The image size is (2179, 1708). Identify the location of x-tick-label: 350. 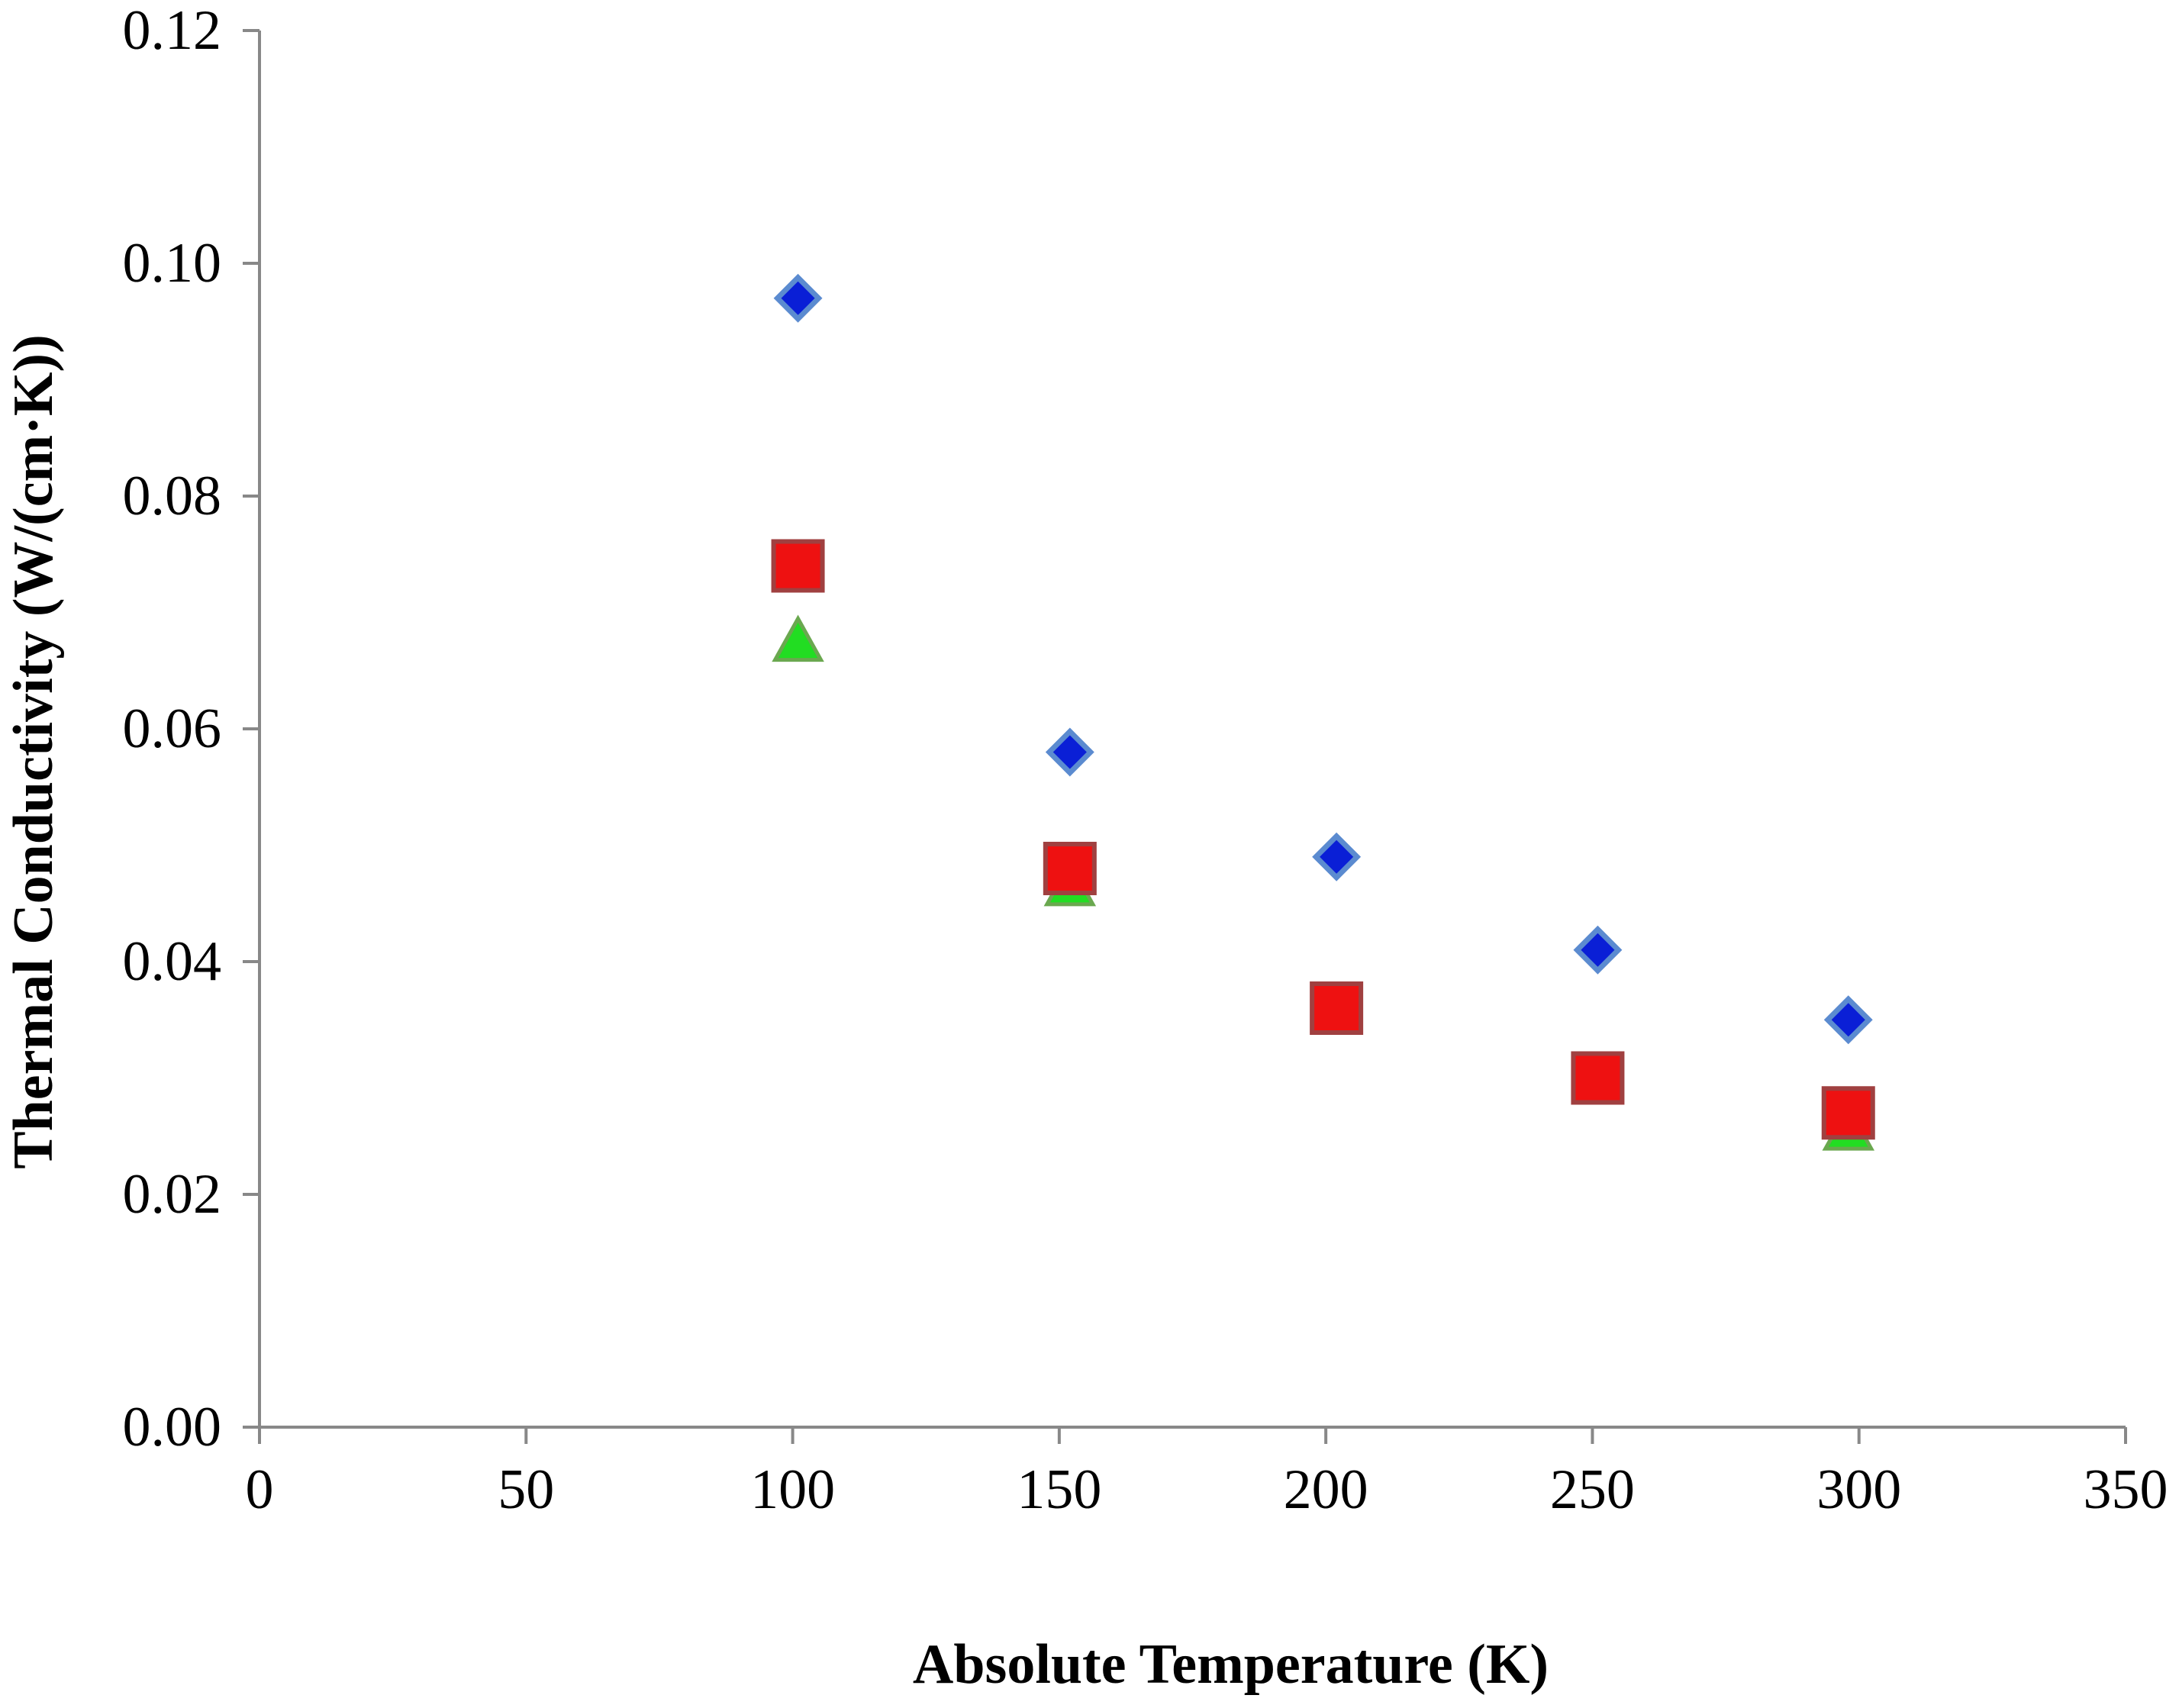
(2126, 1489).